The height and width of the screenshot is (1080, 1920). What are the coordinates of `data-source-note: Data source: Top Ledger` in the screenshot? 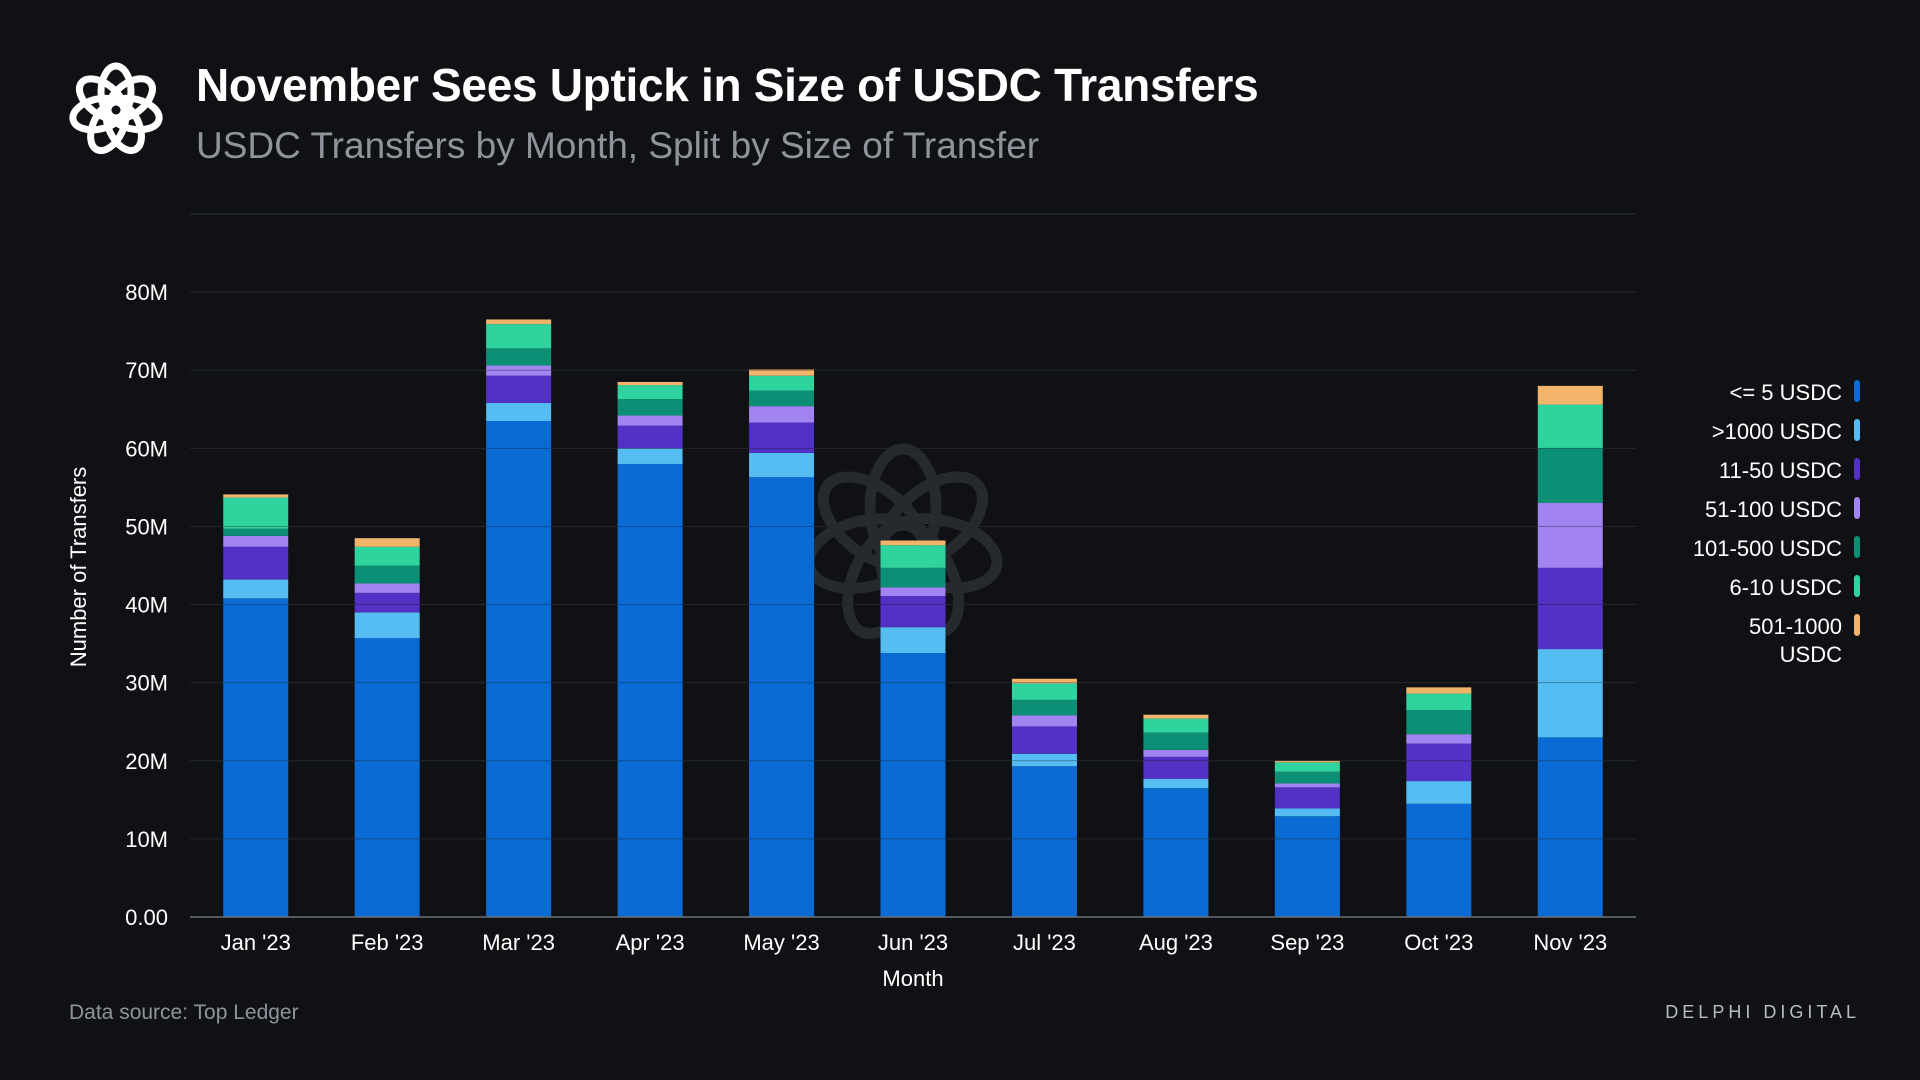 It's located at (184, 1012).